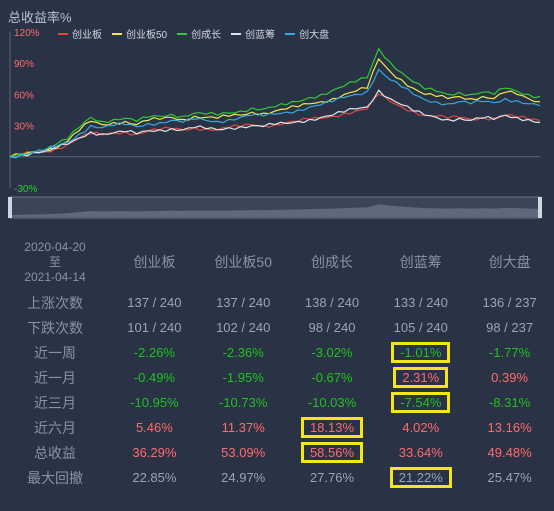 The height and width of the screenshot is (511, 554). What do you see at coordinates (154, 327) in the screenshot?
I see `cell-value: 101 / 240` at bounding box center [154, 327].